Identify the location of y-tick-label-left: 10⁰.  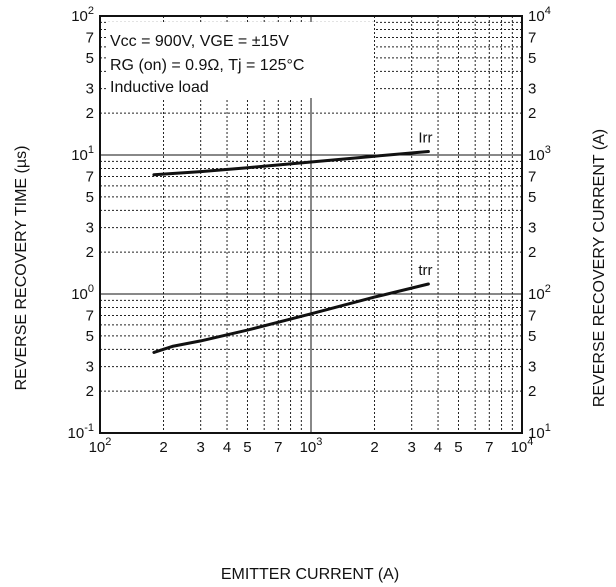
(82, 293).